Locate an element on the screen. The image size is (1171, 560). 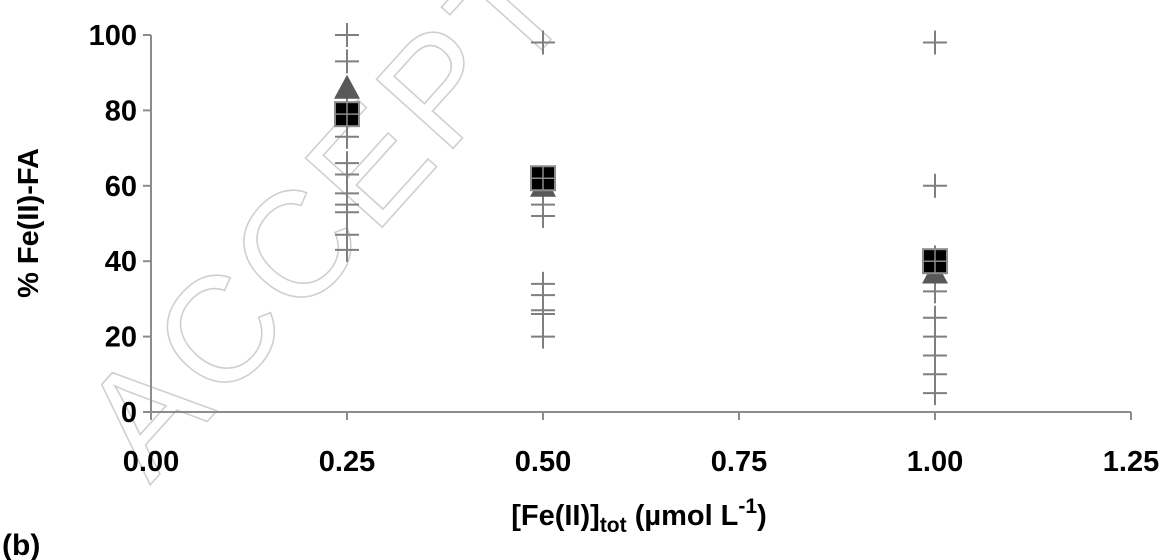
x-tick-label: 1.25 is located at coordinates (1131, 462).